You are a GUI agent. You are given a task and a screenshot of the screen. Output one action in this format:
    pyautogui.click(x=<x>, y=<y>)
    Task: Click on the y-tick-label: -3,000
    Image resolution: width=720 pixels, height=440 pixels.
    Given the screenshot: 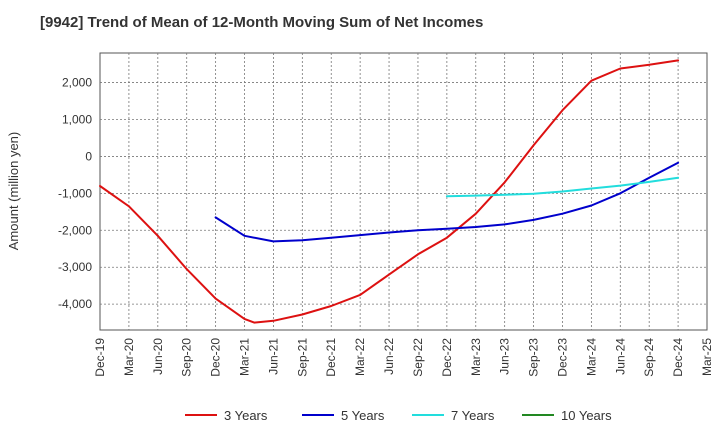 What is the action you would take?
    pyautogui.click(x=75, y=267)
    